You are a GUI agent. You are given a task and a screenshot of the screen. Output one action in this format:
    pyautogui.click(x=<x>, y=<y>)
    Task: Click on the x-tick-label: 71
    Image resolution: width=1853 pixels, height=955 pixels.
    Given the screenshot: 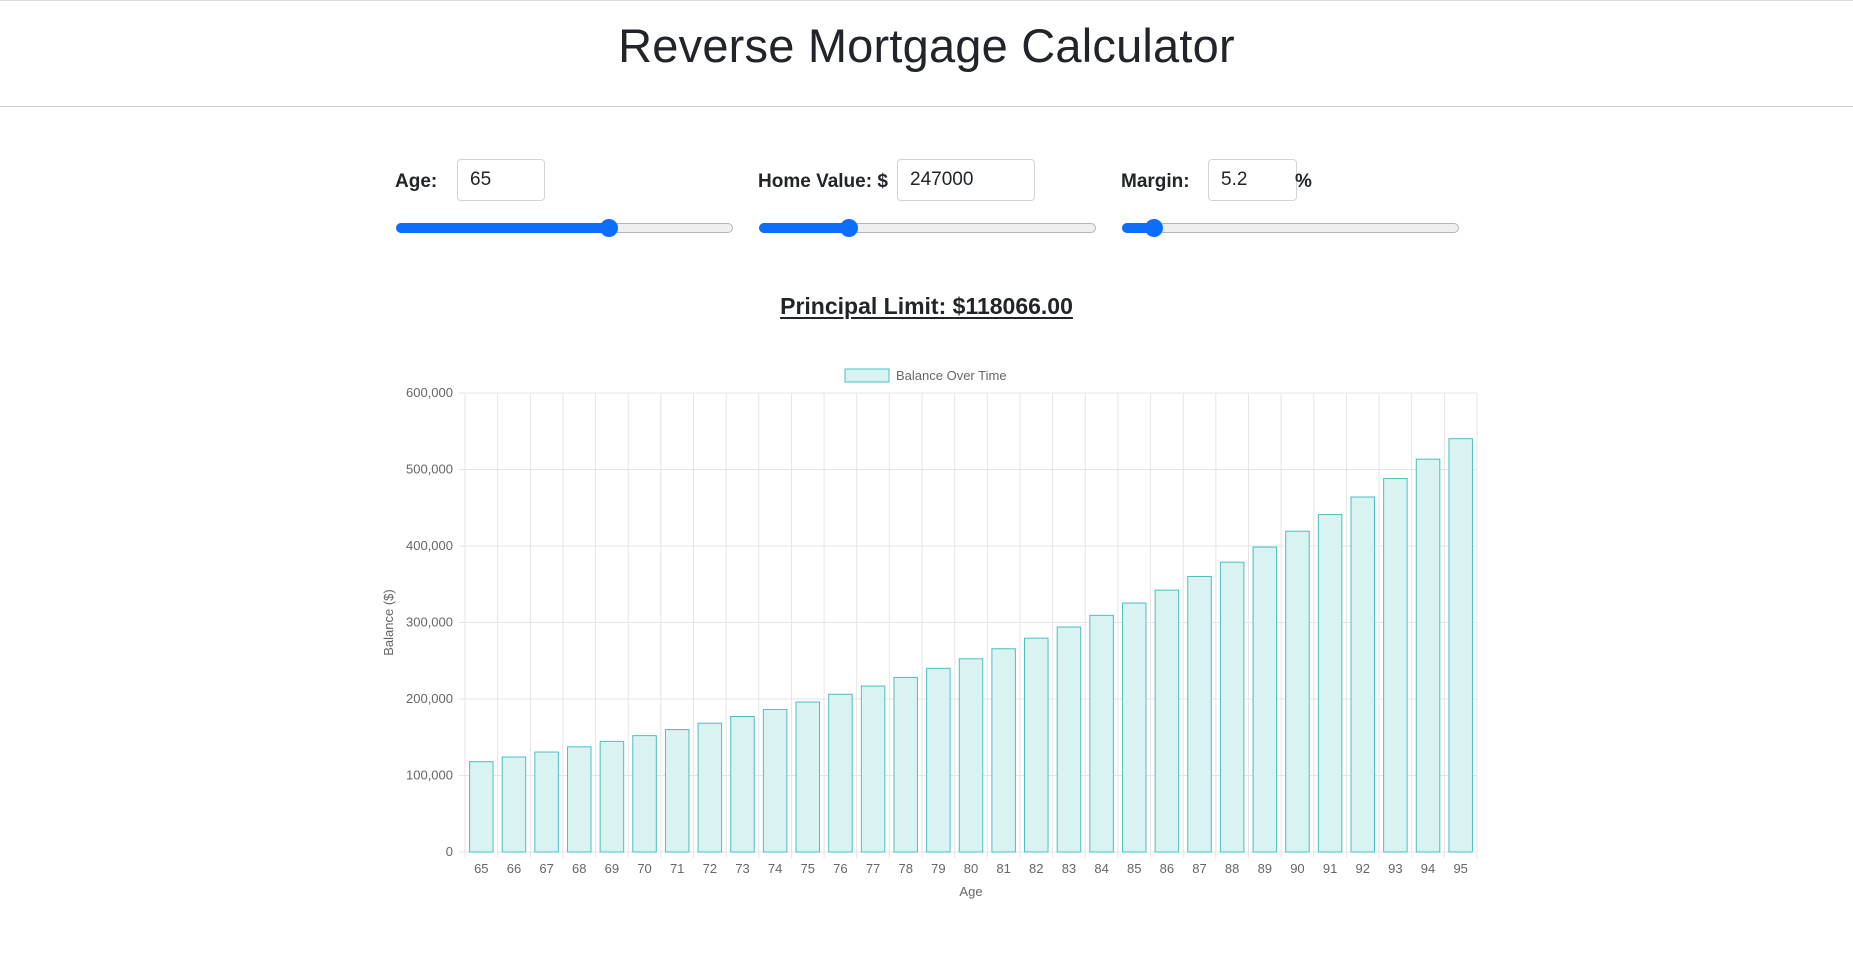 What is the action you would take?
    pyautogui.click(x=677, y=868)
    